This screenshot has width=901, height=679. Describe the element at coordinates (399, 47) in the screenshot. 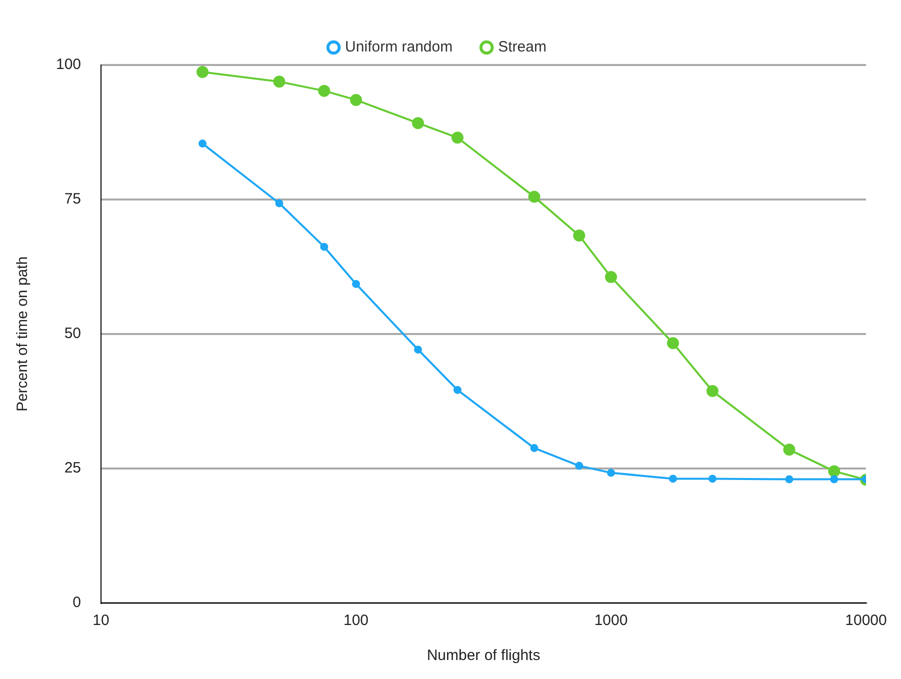

I see `legend-label: Uniform random` at that location.